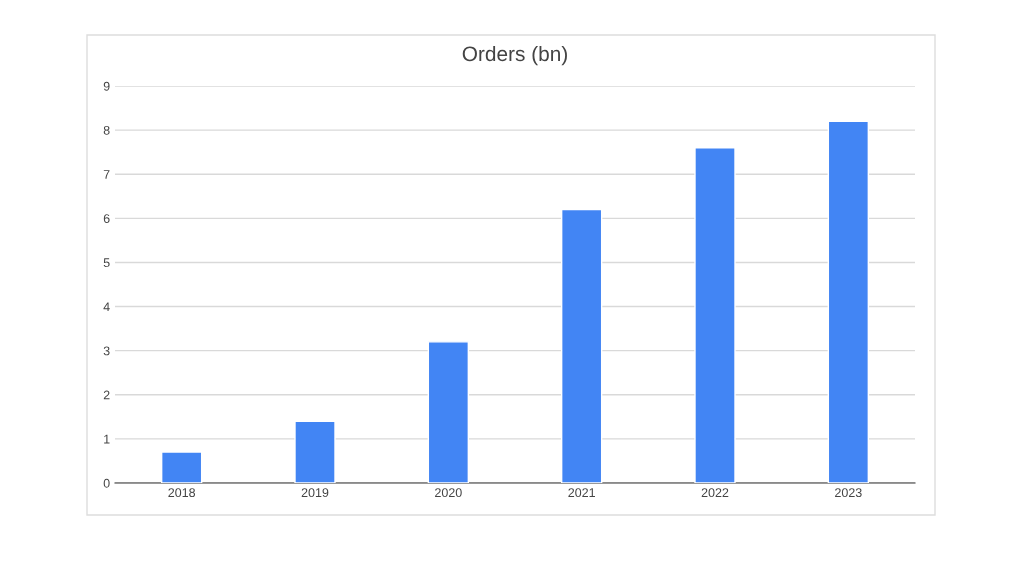 This screenshot has width=1024, height=575. What do you see at coordinates (106, 395) in the screenshot?
I see `y-tick-label: 2` at bounding box center [106, 395].